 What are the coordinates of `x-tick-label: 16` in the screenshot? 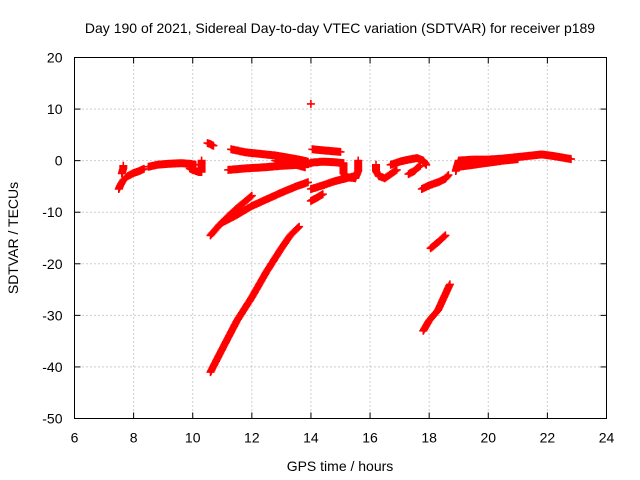 It's located at (370, 438).